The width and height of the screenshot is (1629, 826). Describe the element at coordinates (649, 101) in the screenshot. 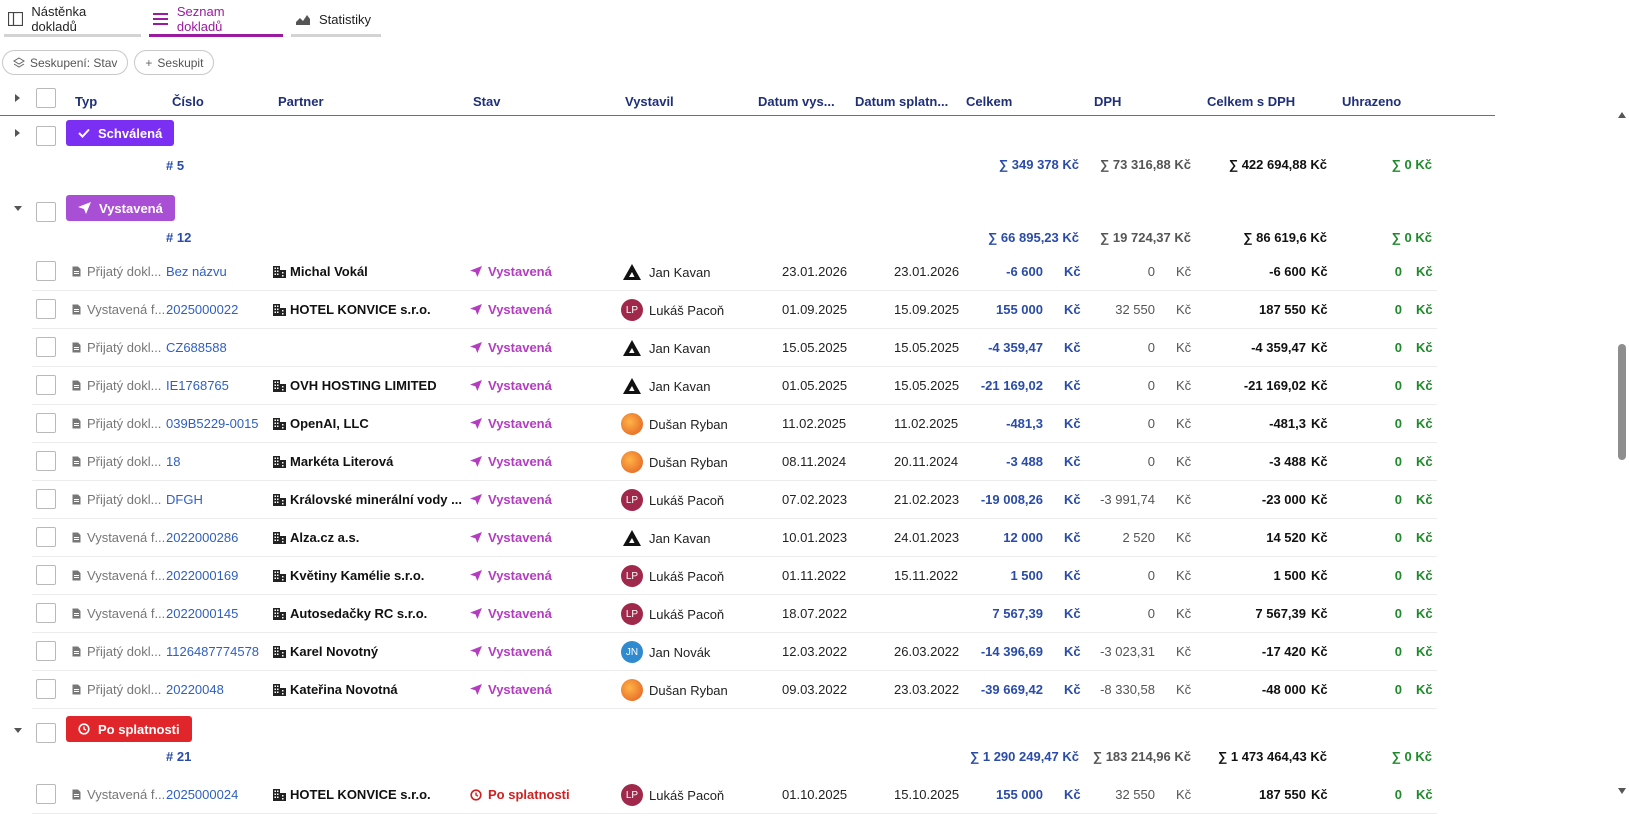

I see `col-issuer: Vystavil` at that location.